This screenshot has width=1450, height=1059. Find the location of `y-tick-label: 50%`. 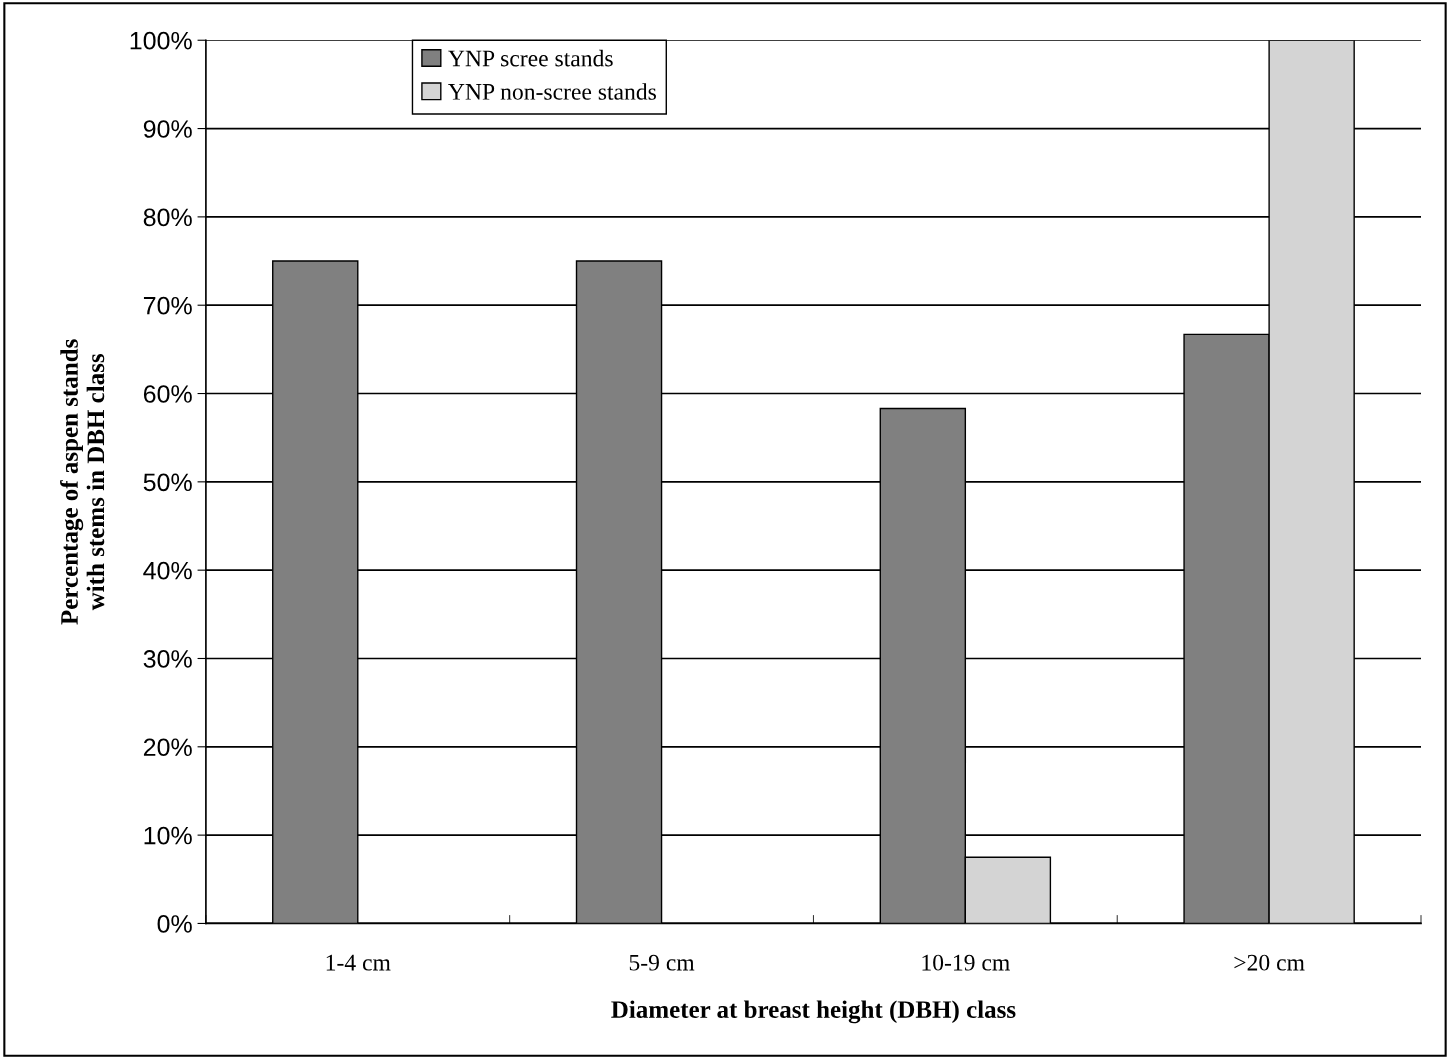

y-tick-label: 50% is located at coordinates (167, 482).